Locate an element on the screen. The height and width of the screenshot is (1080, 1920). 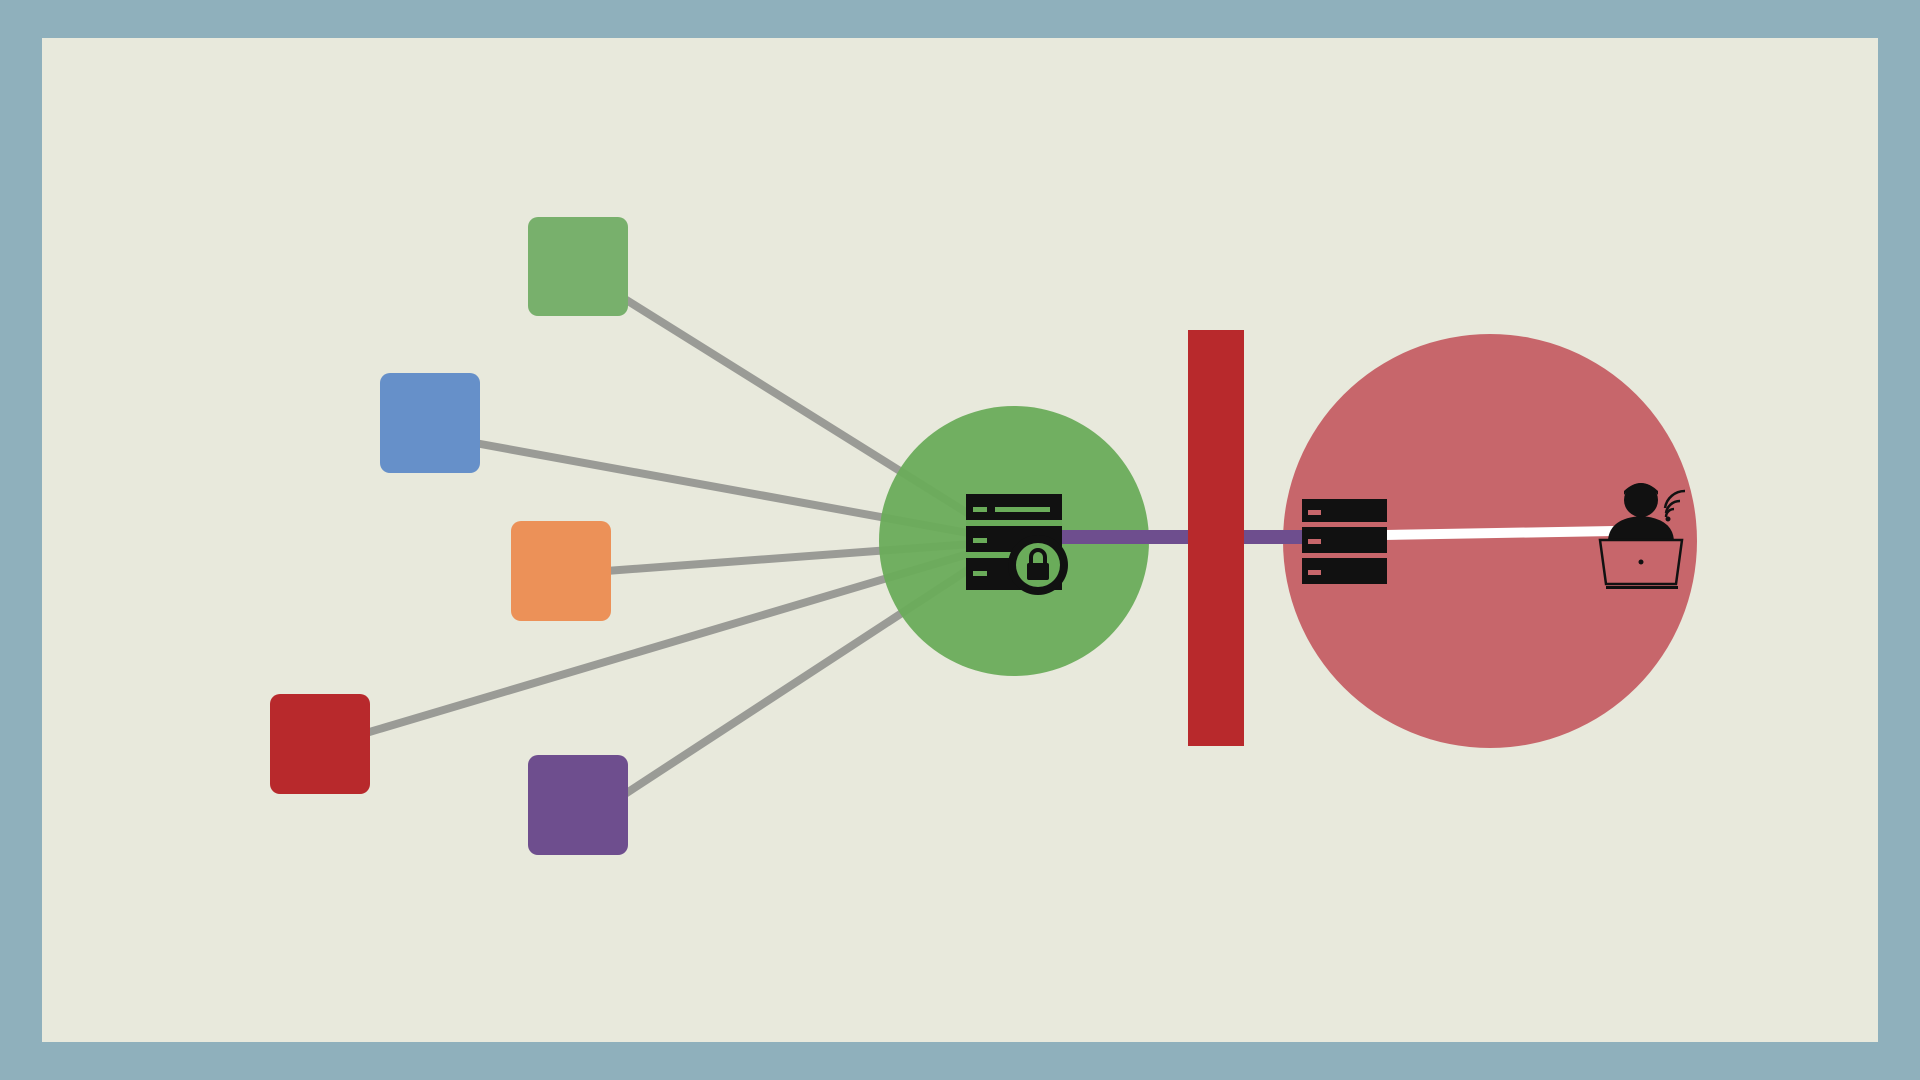
red-node is located at coordinates (320, 744).